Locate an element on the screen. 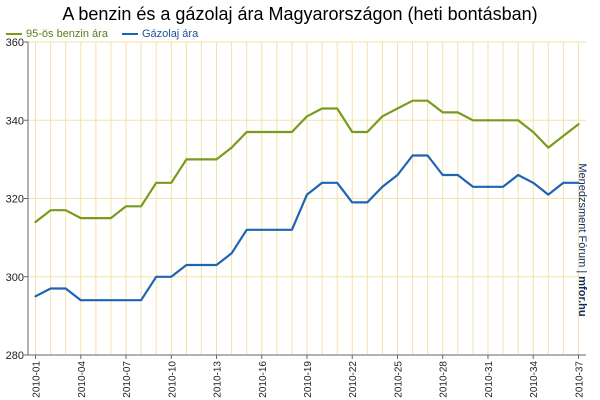  x-tick-label: 2010-37 is located at coordinates (579, 379).